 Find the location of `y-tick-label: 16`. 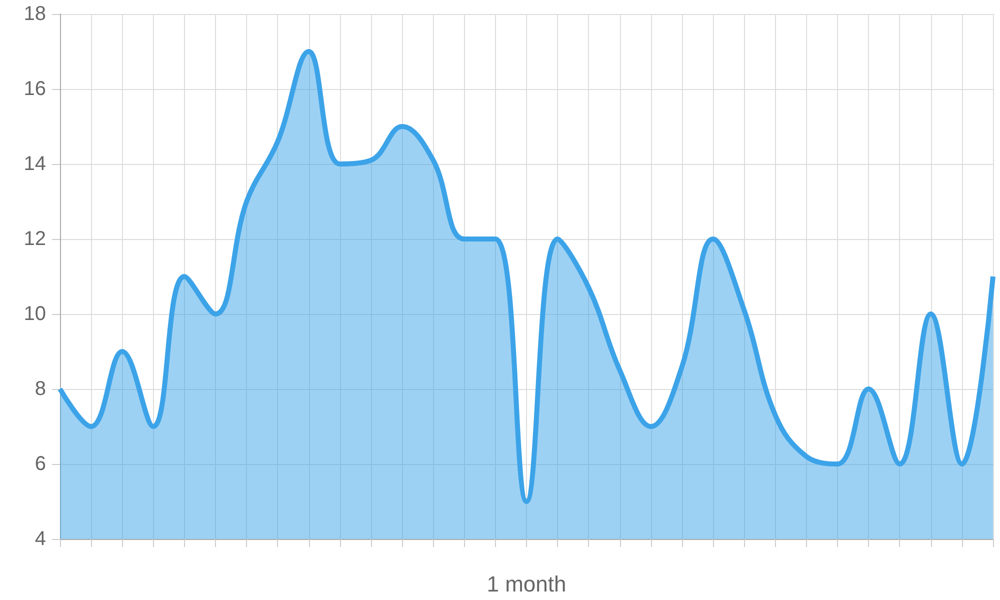

y-tick-label: 16 is located at coordinates (35, 89).